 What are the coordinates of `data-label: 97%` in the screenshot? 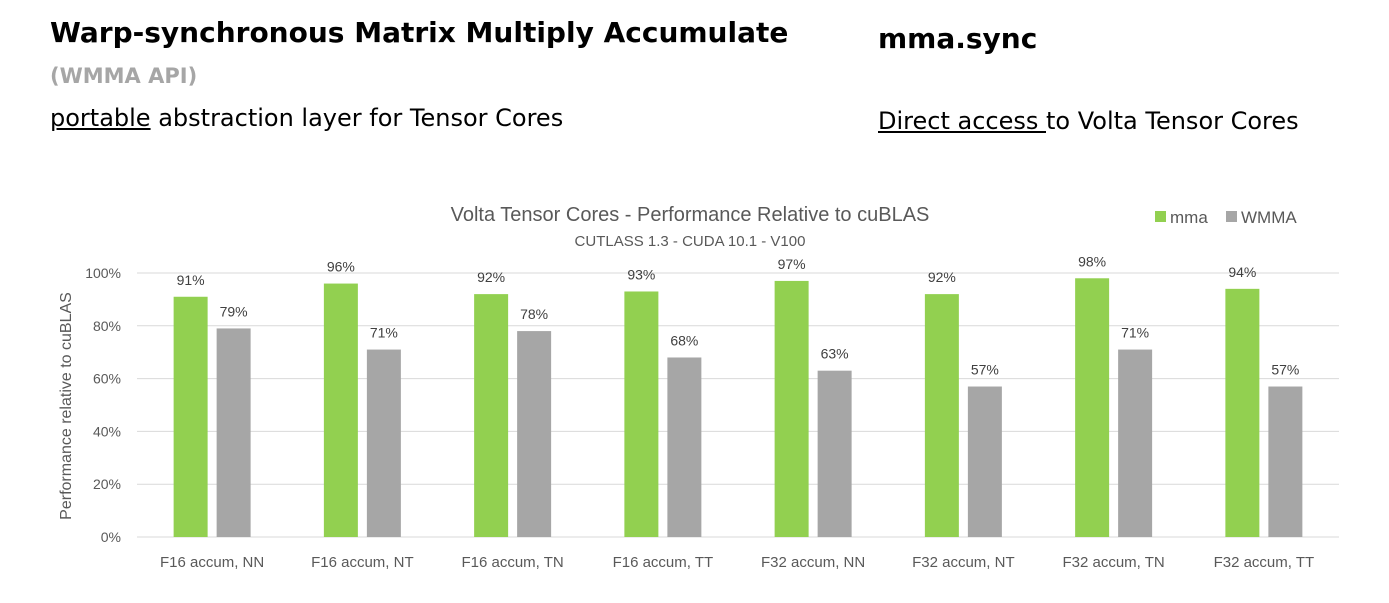 It's located at (792, 264).